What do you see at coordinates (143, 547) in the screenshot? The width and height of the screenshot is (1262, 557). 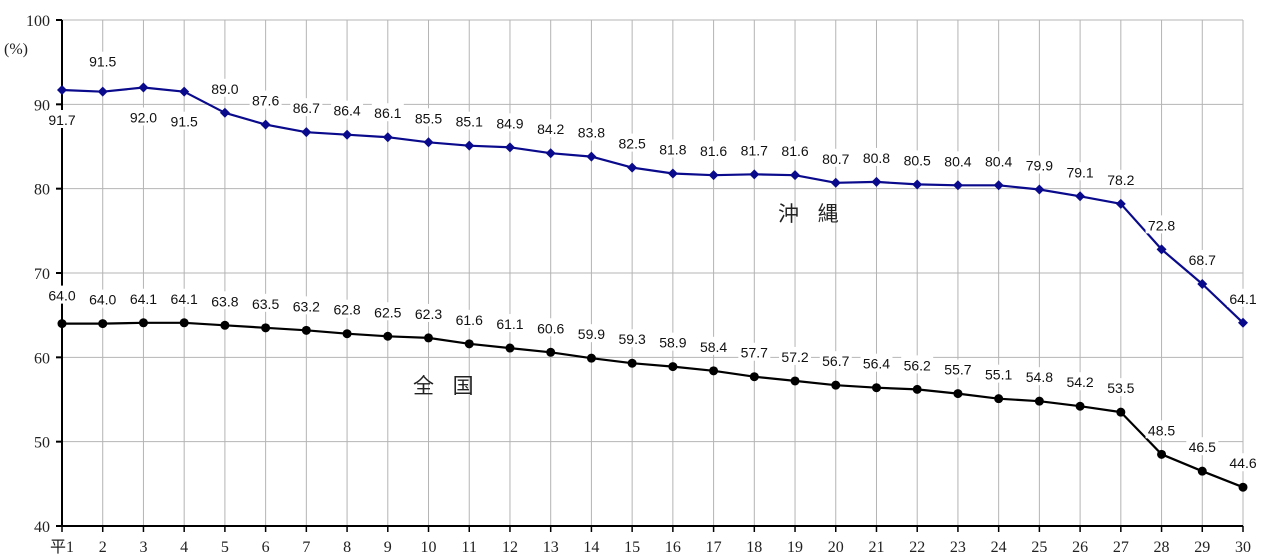 I see `x-tick-label: 3` at bounding box center [143, 547].